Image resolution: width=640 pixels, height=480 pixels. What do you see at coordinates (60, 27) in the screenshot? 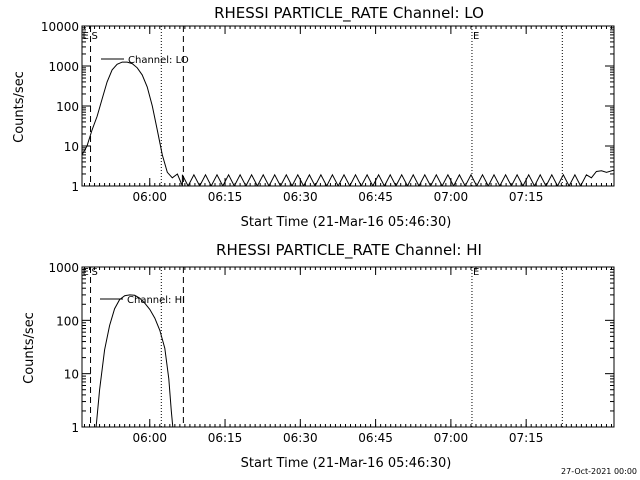
I see `y-tick-label: 10000` at bounding box center [60, 27].